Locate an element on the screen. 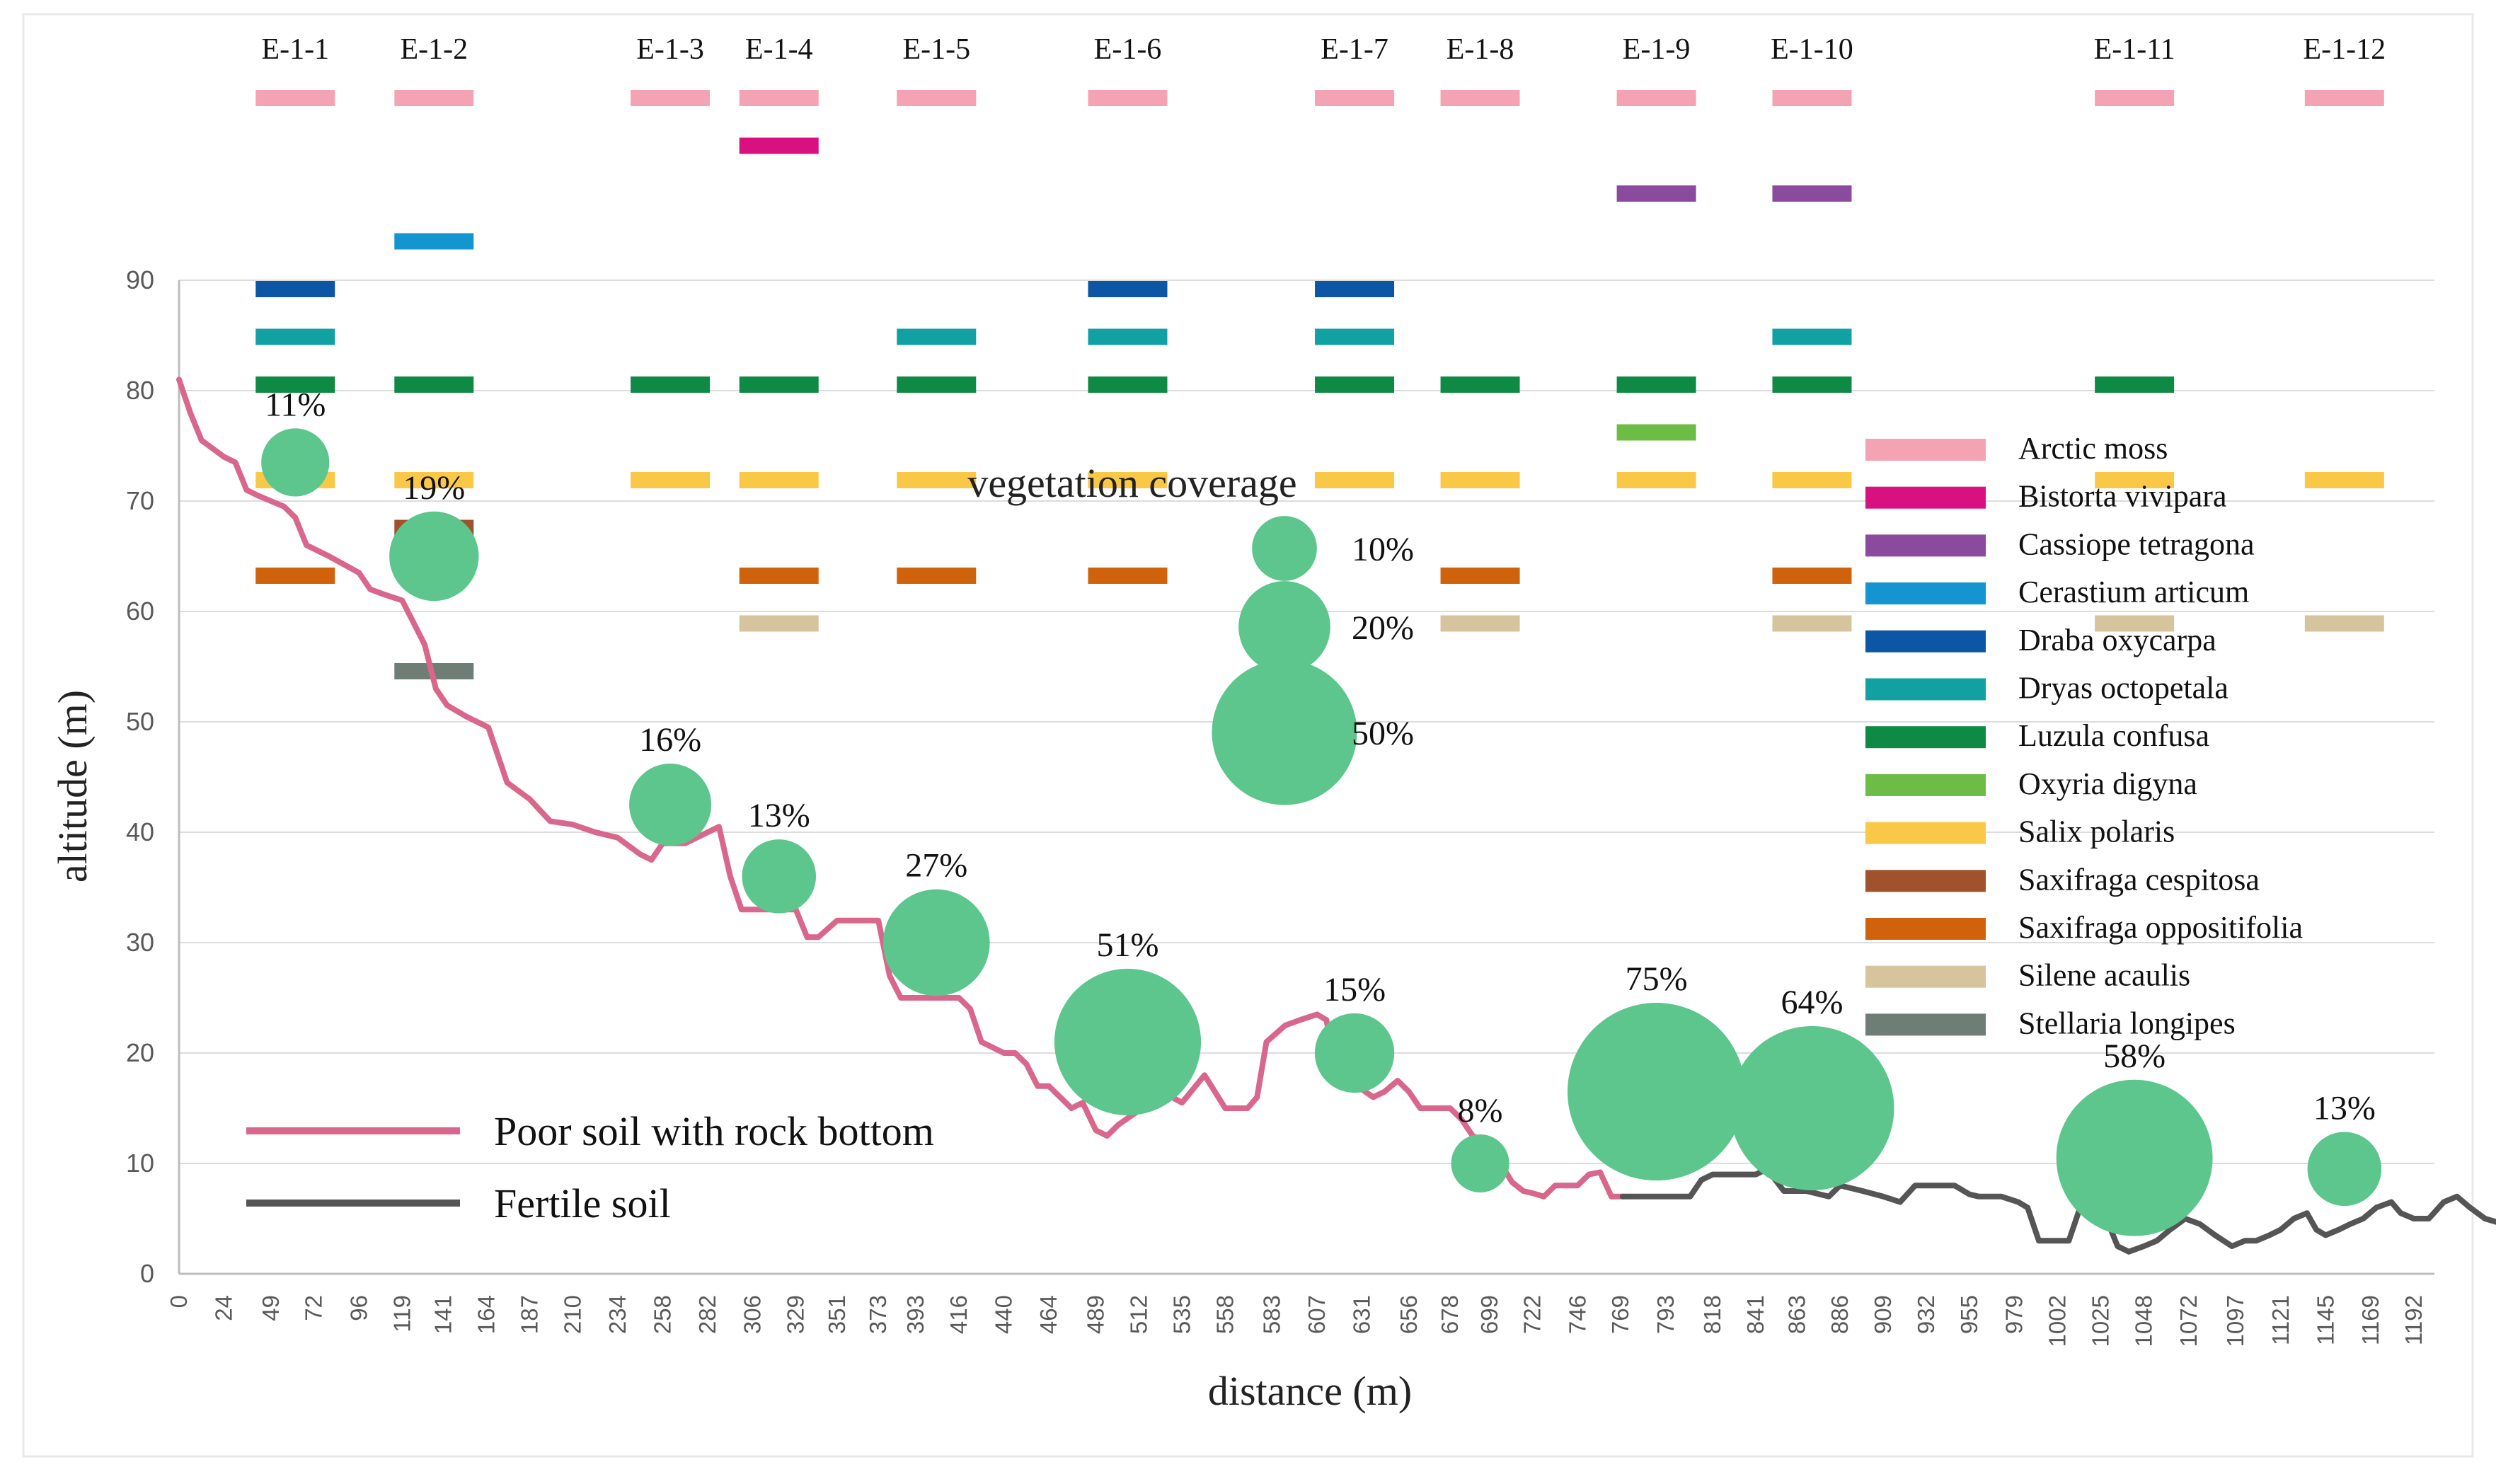 This screenshot has width=2496, height=1484. x-tick-label: 909 is located at coordinates (1883, 1314).